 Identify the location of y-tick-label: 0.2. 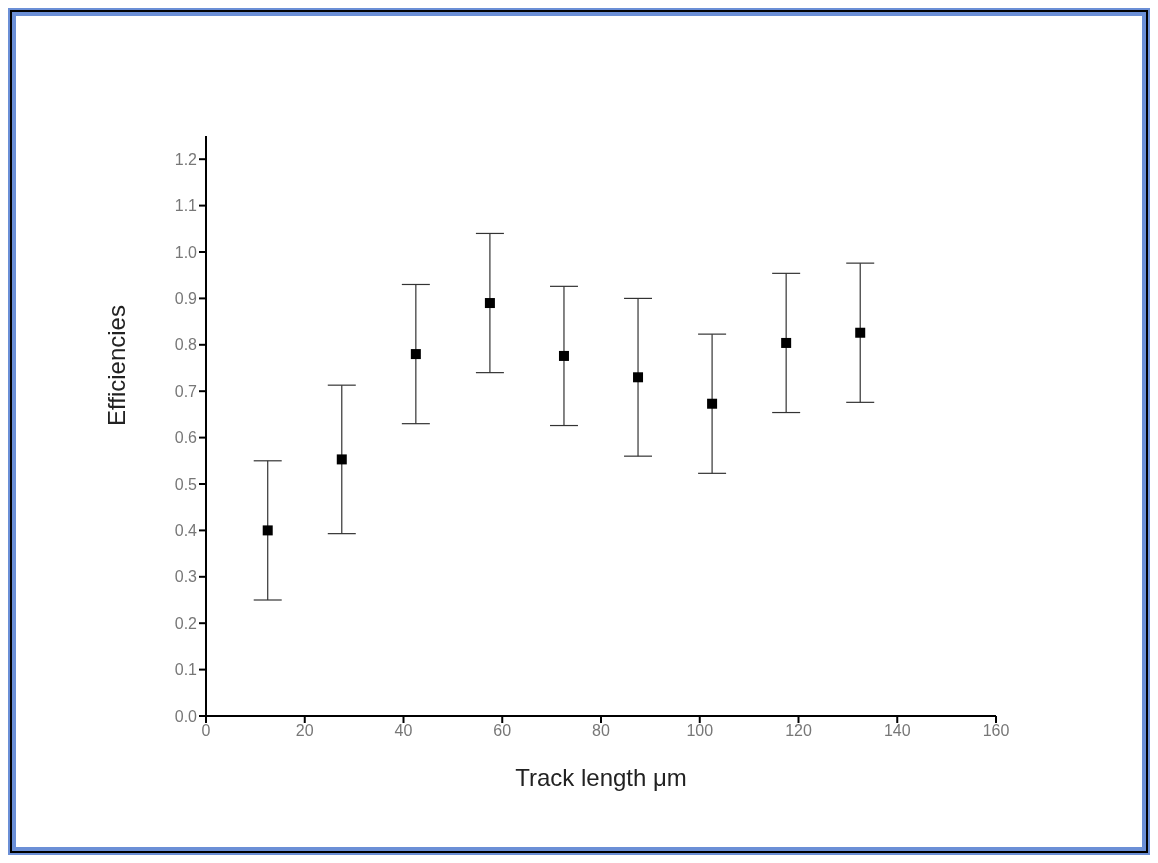
(186, 623).